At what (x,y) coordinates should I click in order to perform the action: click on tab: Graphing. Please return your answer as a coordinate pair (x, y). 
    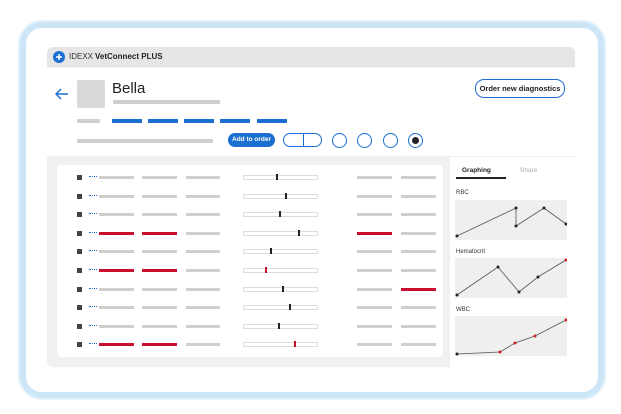
    Looking at the image, I should click on (476, 170).